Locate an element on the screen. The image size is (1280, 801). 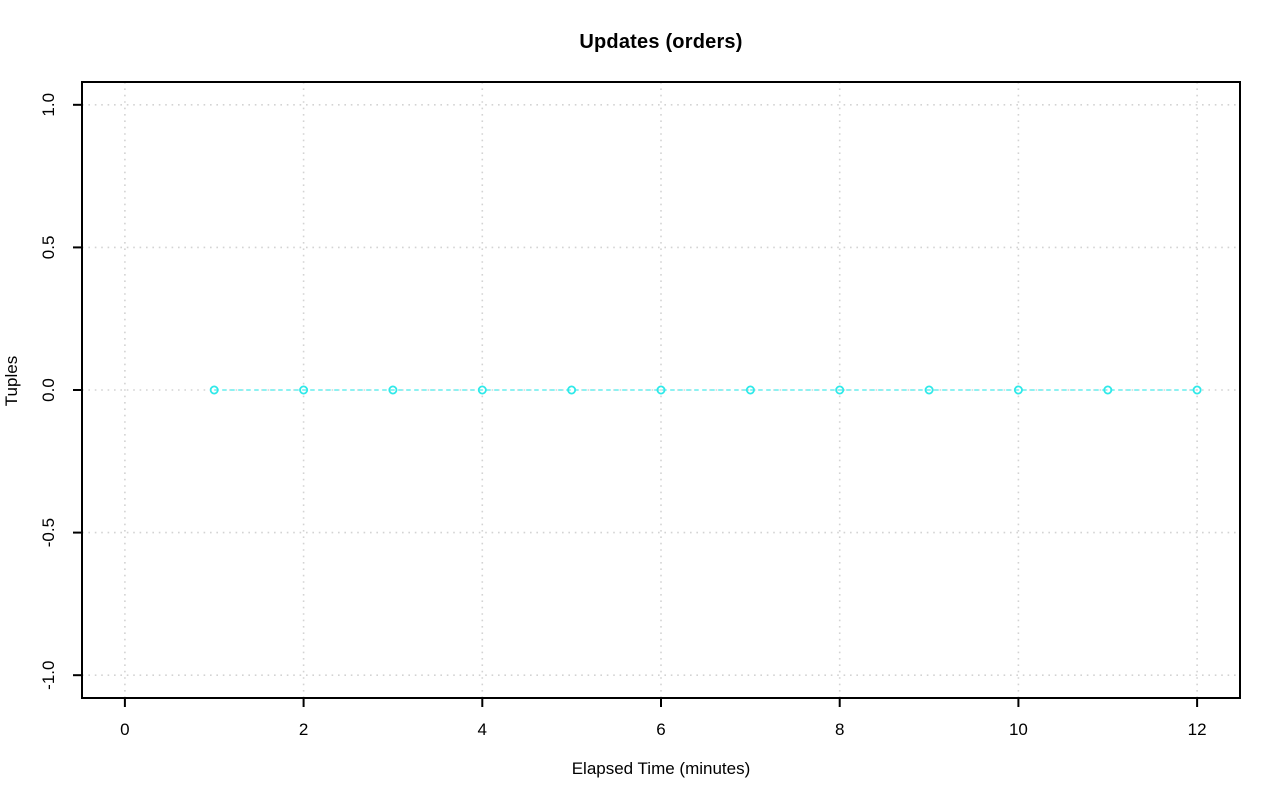
y-tick-label: -1.0 is located at coordinates (48, 675).